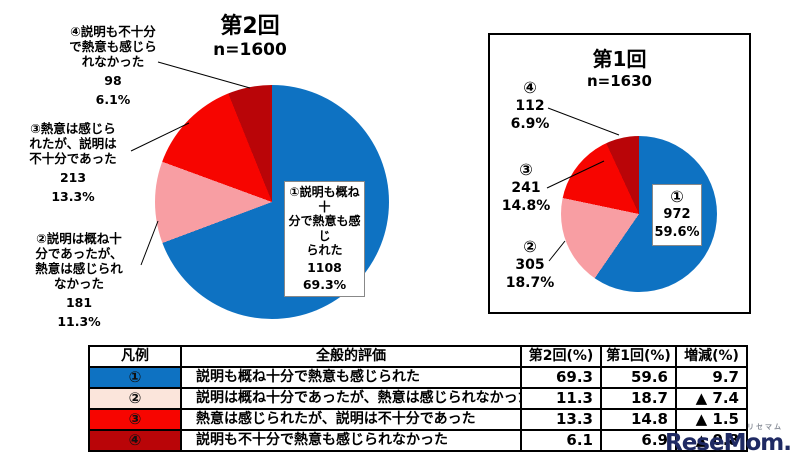  I want to click on callout-label: ③熱意は感じら れたが、説明は 不十分であった, so click(73, 143).